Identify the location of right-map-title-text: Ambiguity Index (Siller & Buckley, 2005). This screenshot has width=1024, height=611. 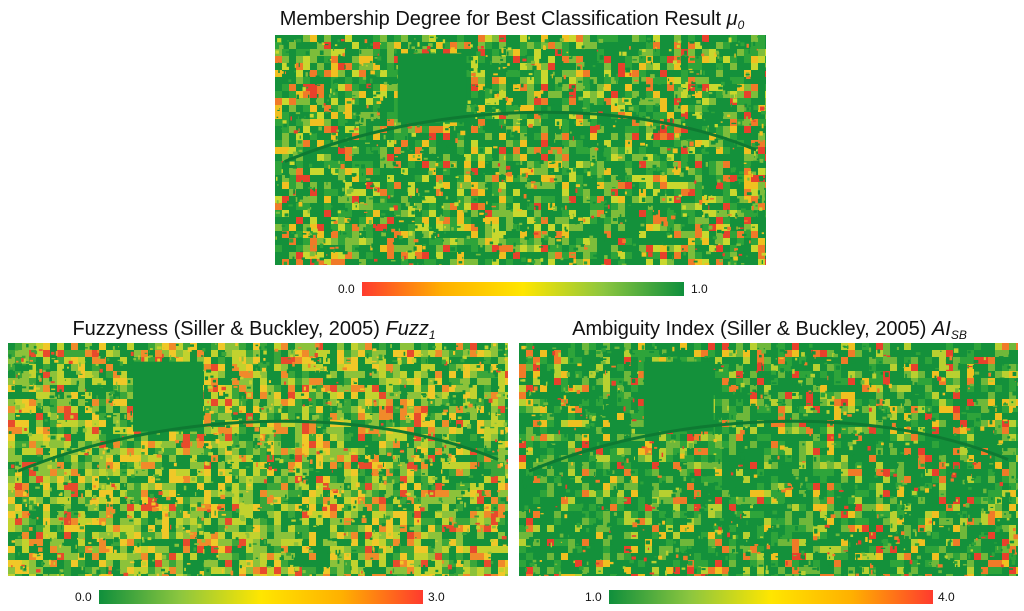
(752, 329).